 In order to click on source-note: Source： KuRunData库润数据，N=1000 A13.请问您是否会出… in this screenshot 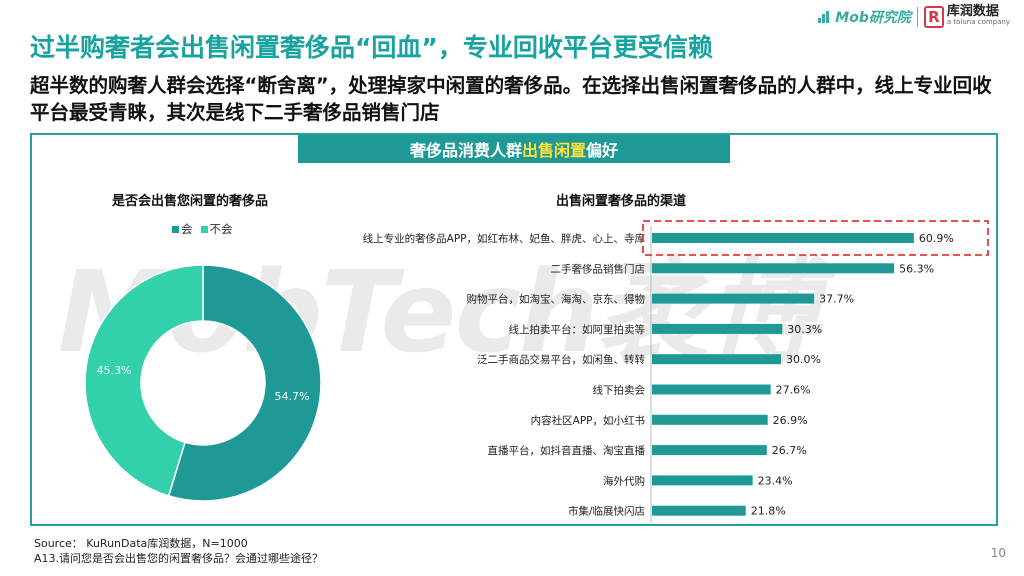, I will do `click(178, 551)`.